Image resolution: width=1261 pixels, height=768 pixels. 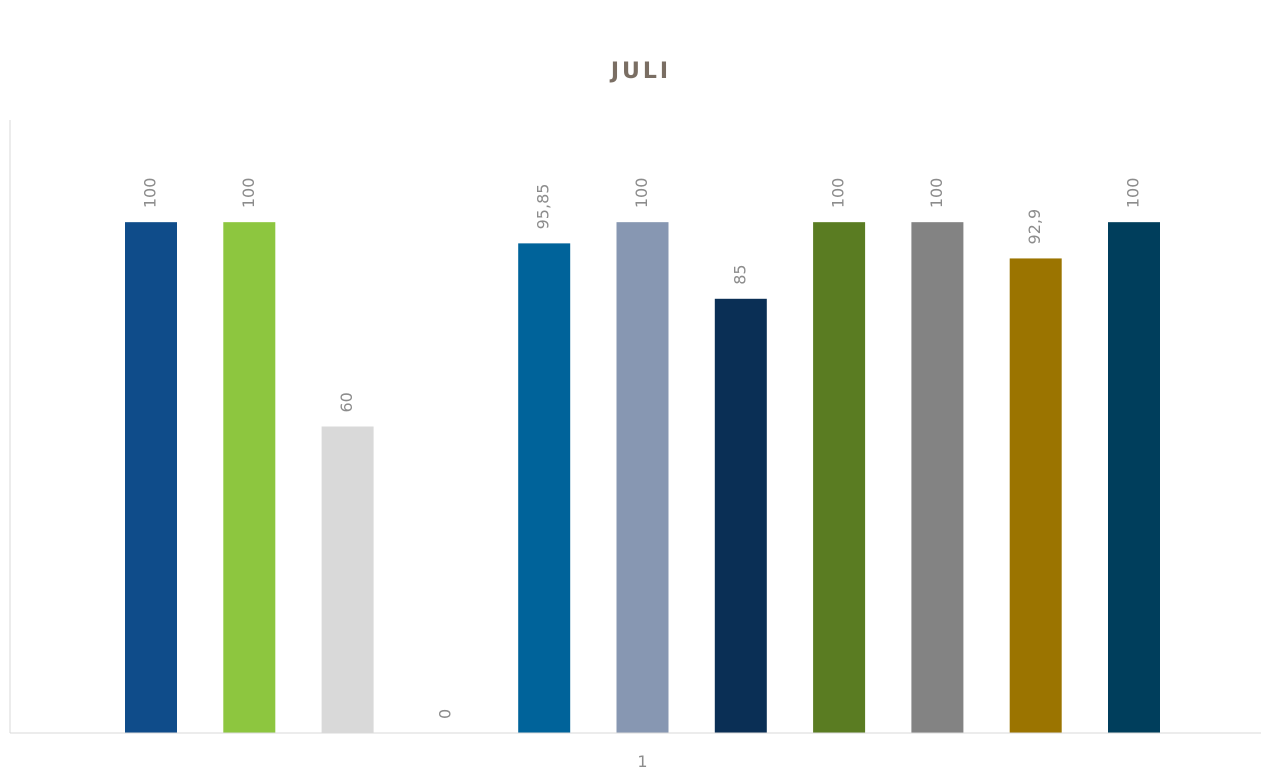 I want to click on chart-title: JULI, so click(x=640, y=71).